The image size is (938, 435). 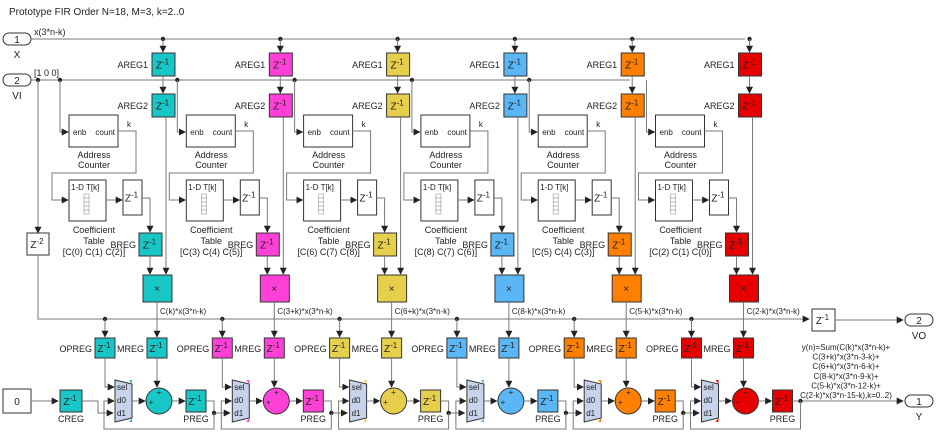 I want to click on areg1-block-4: Z-1, so click(x=515, y=64).